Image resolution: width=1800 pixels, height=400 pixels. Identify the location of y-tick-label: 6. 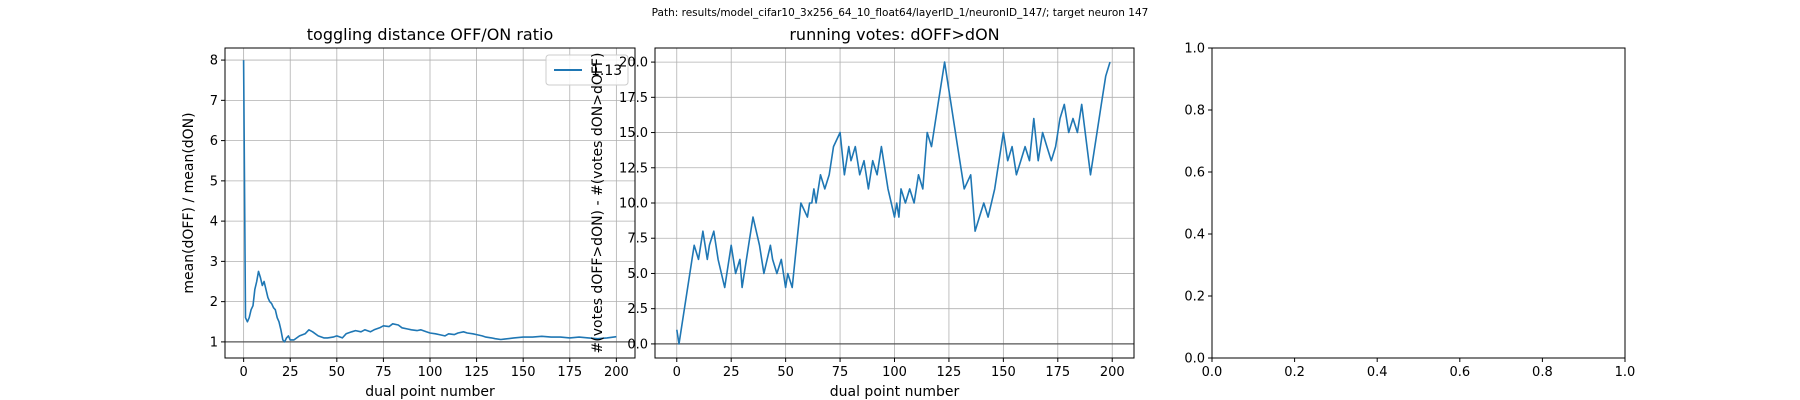
(214, 141).